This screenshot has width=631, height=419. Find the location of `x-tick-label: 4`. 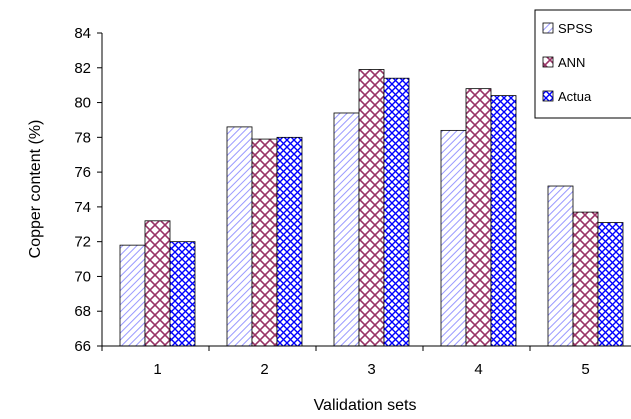

x-tick-label: 4 is located at coordinates (478, 369).